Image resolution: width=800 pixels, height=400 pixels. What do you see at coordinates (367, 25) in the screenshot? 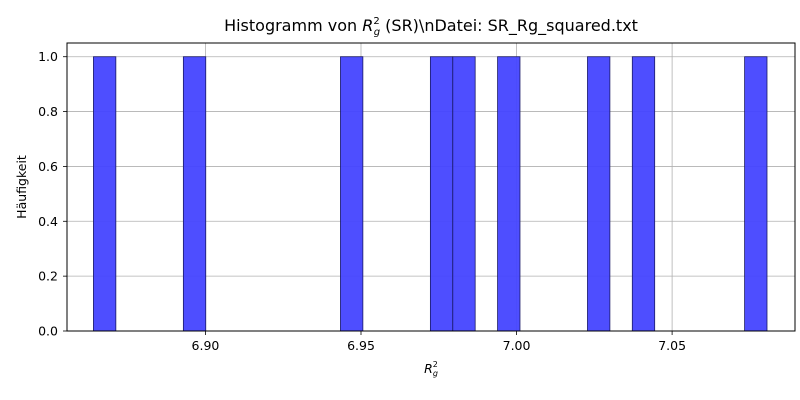
I see `chart-title-symbol: R` at bounding box center [367, 25].